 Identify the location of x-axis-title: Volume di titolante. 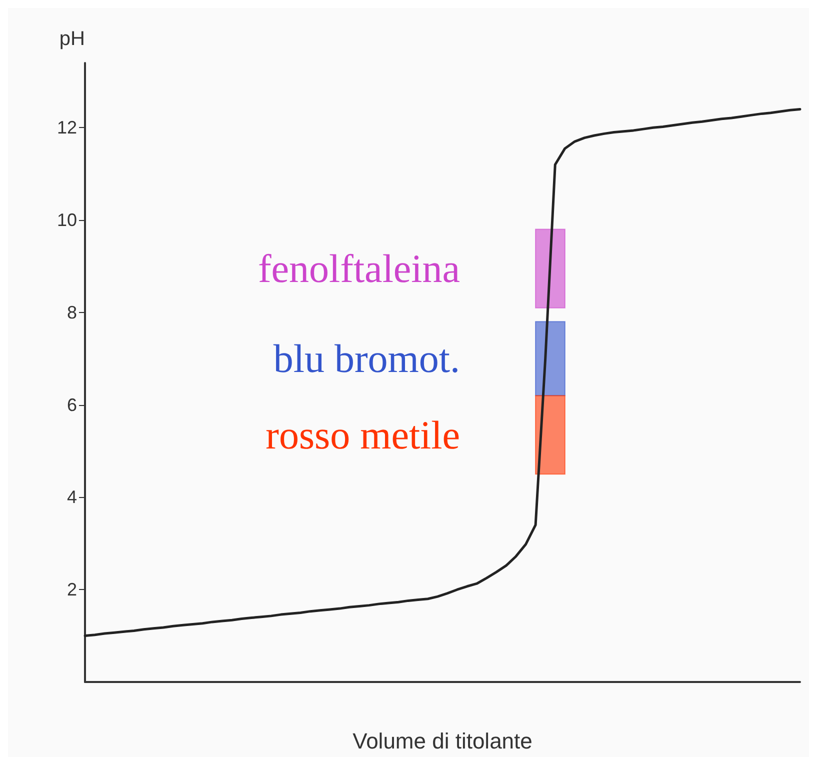
(442, 741).